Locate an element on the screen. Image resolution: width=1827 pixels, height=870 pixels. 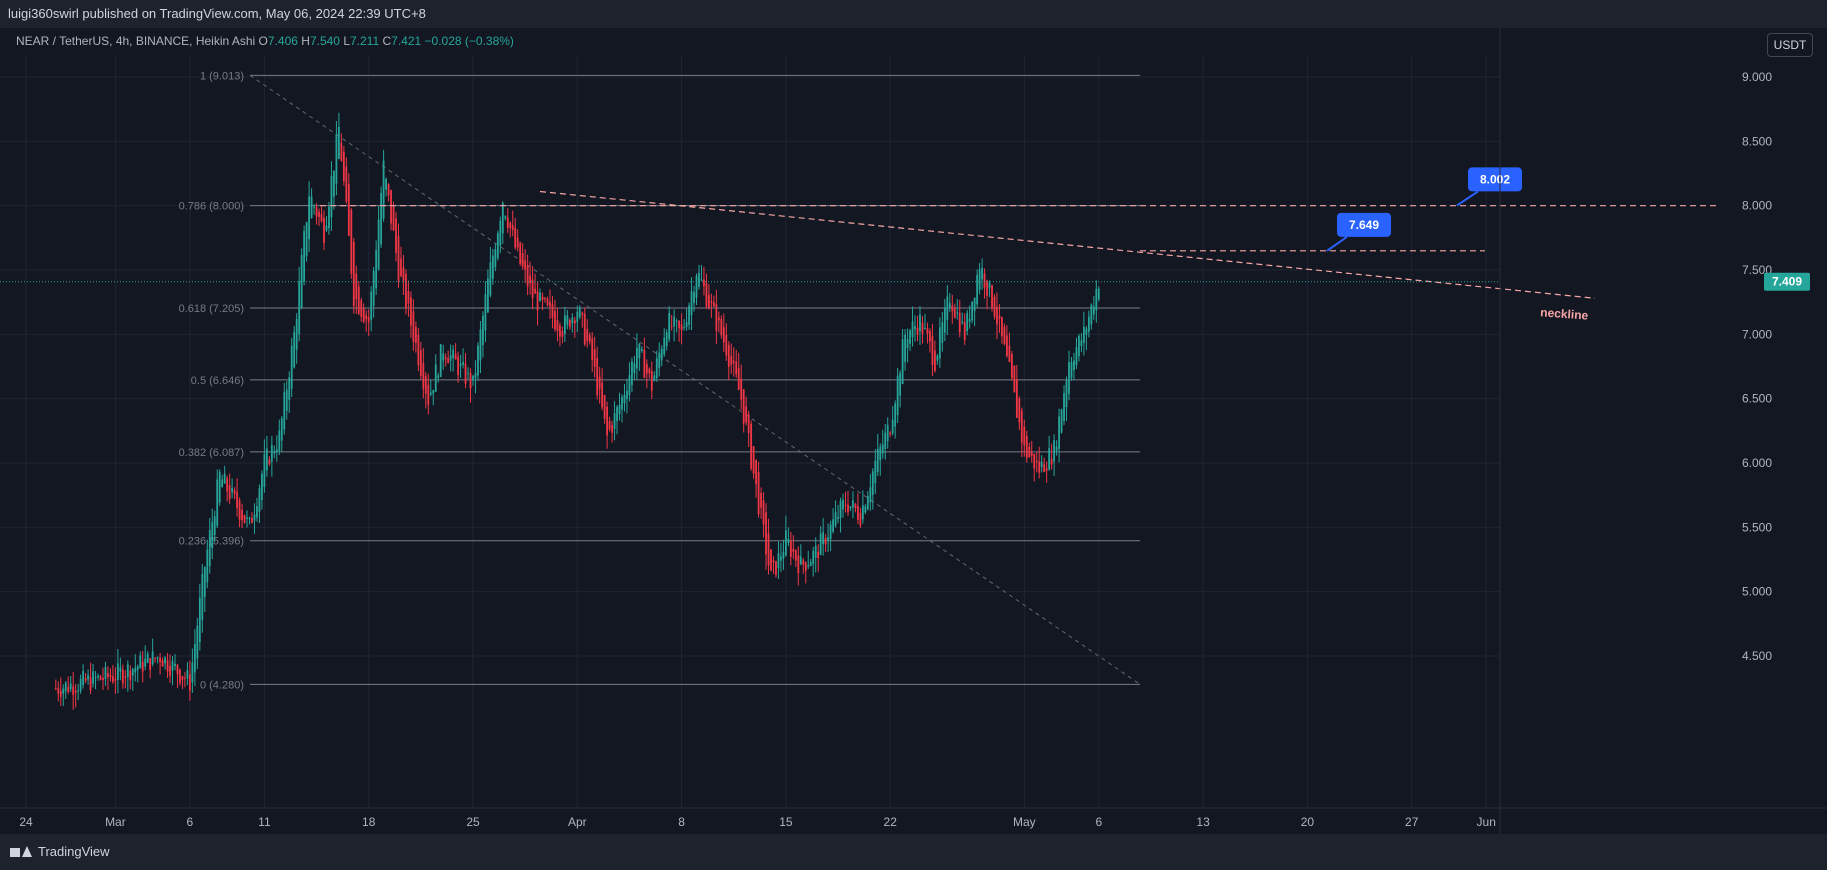
neckline-label: neckline is located at coordinates (1564, 313).